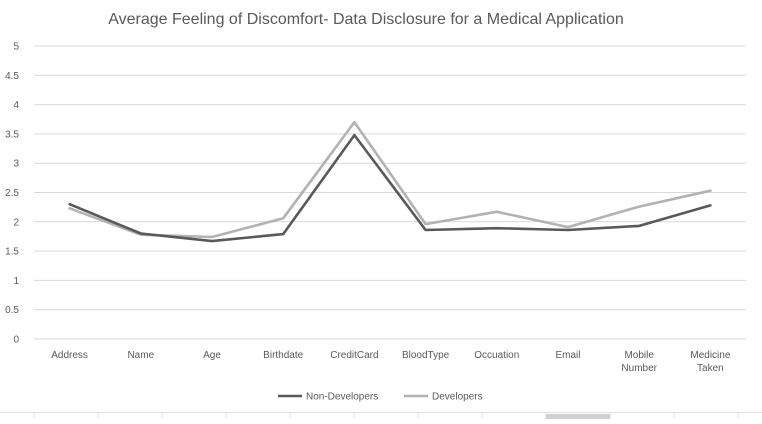 This screenshot has height=424, width=762. I want to click on y-axis-tick-labels: 0 0.5 1 1.5 2 2.5 3 3.5 4 4.5 5, so click(12, 194).